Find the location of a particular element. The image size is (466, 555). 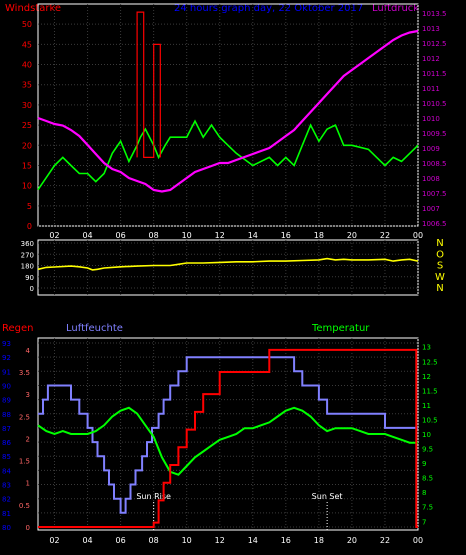

pressure-tick-label: 1007.5 is located at coordinates (434, 194).